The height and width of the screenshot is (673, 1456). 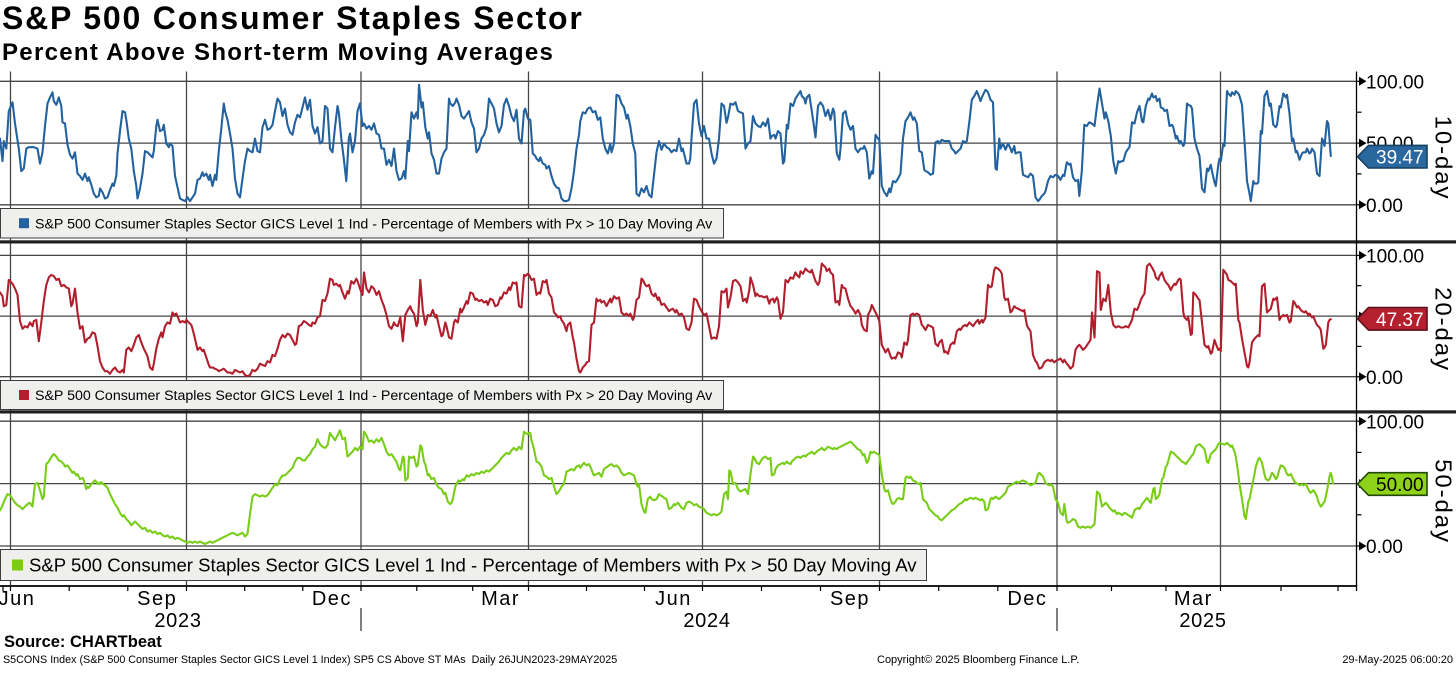 What do you see at coordinates (177, 621) in the screenshot?
I see `svg-text: 2023` at bounding box center [177, 621].